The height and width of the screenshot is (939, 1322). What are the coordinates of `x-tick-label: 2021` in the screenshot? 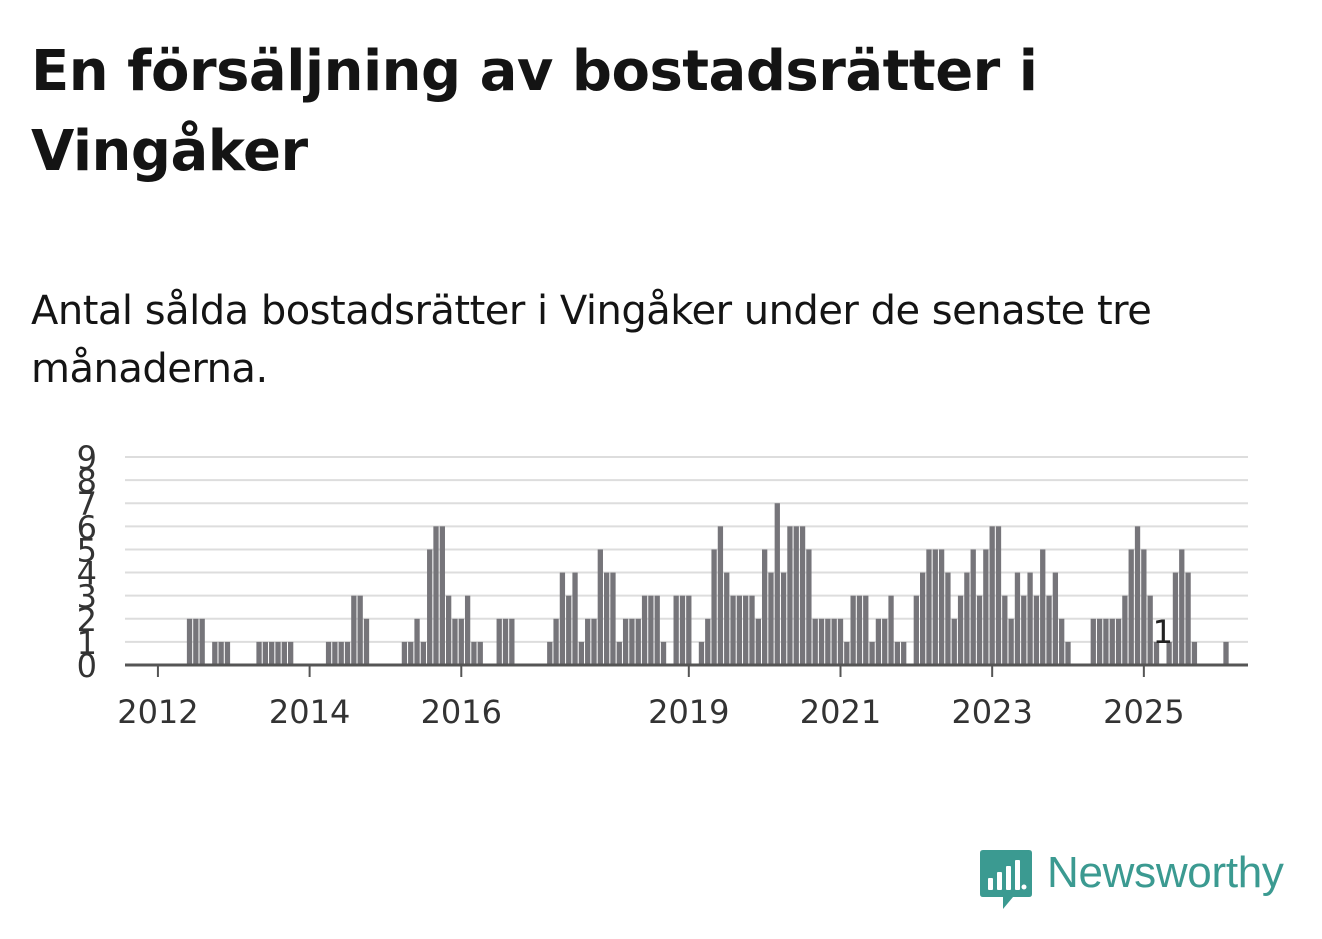 It's located at (840, 712).